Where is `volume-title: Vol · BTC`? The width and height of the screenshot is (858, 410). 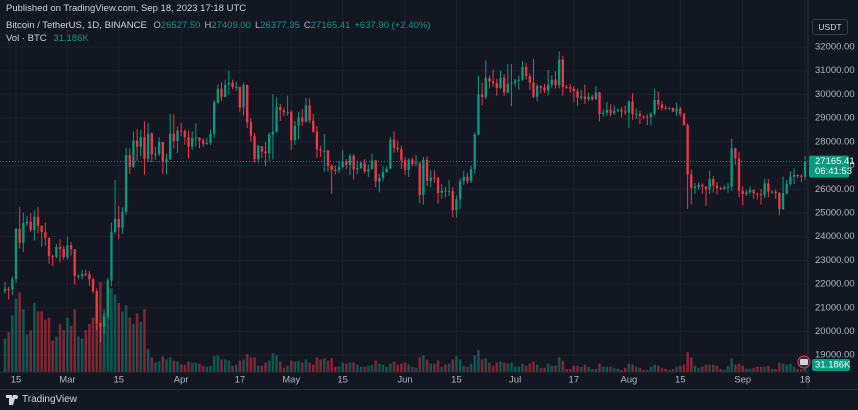 volume-title: Vol · BTC is located at coordinates (26, 38).